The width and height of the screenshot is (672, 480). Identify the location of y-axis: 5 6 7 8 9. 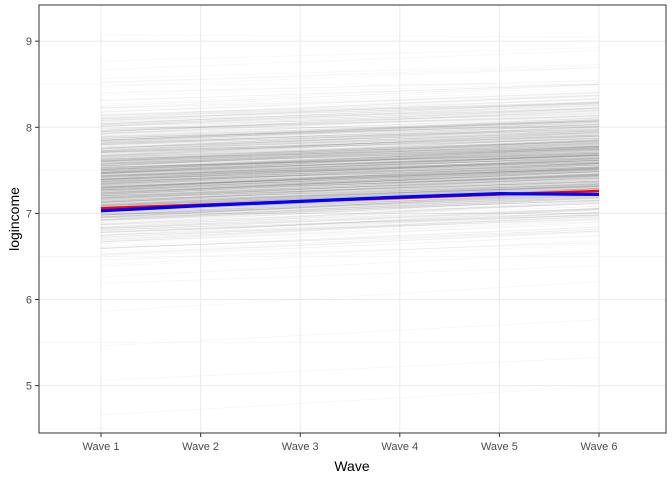
(32, 214).